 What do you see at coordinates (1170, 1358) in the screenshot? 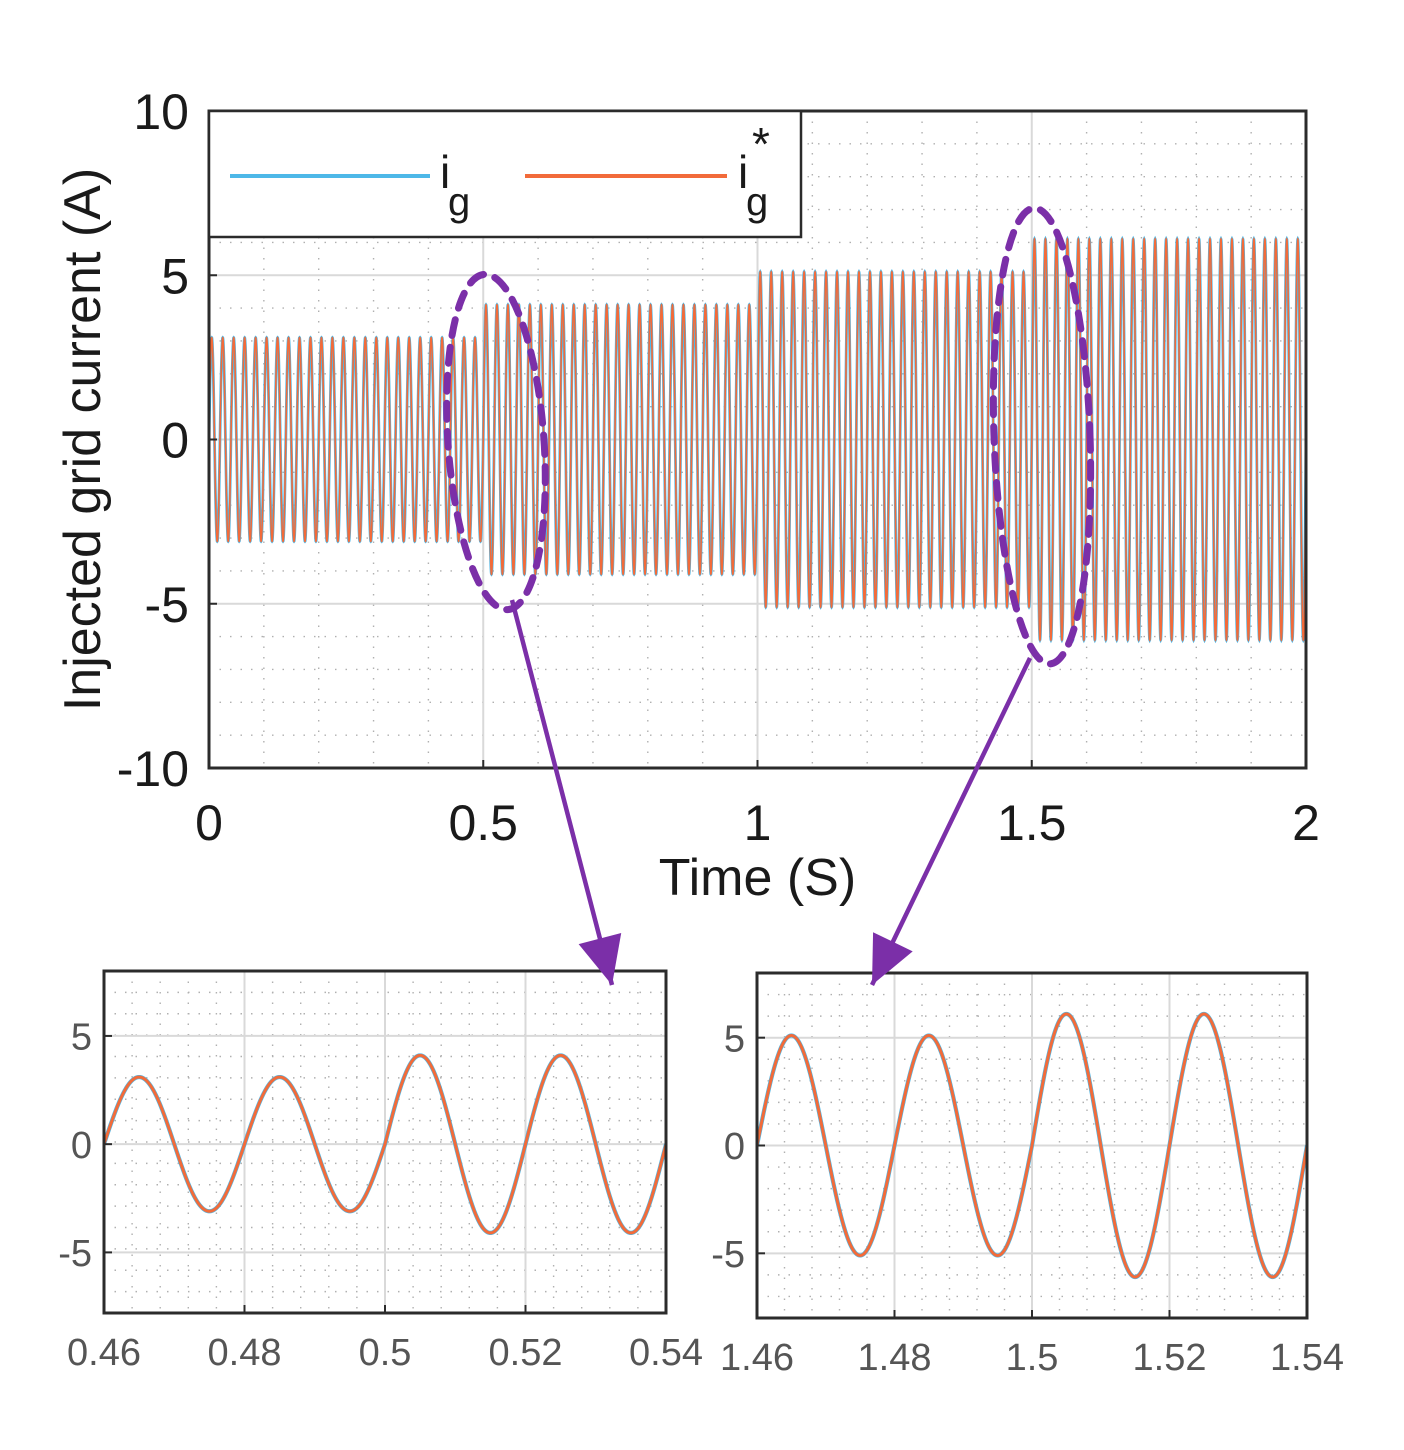
I see `x-tick-label: 1.52` at bounding box center [1170, 1358].